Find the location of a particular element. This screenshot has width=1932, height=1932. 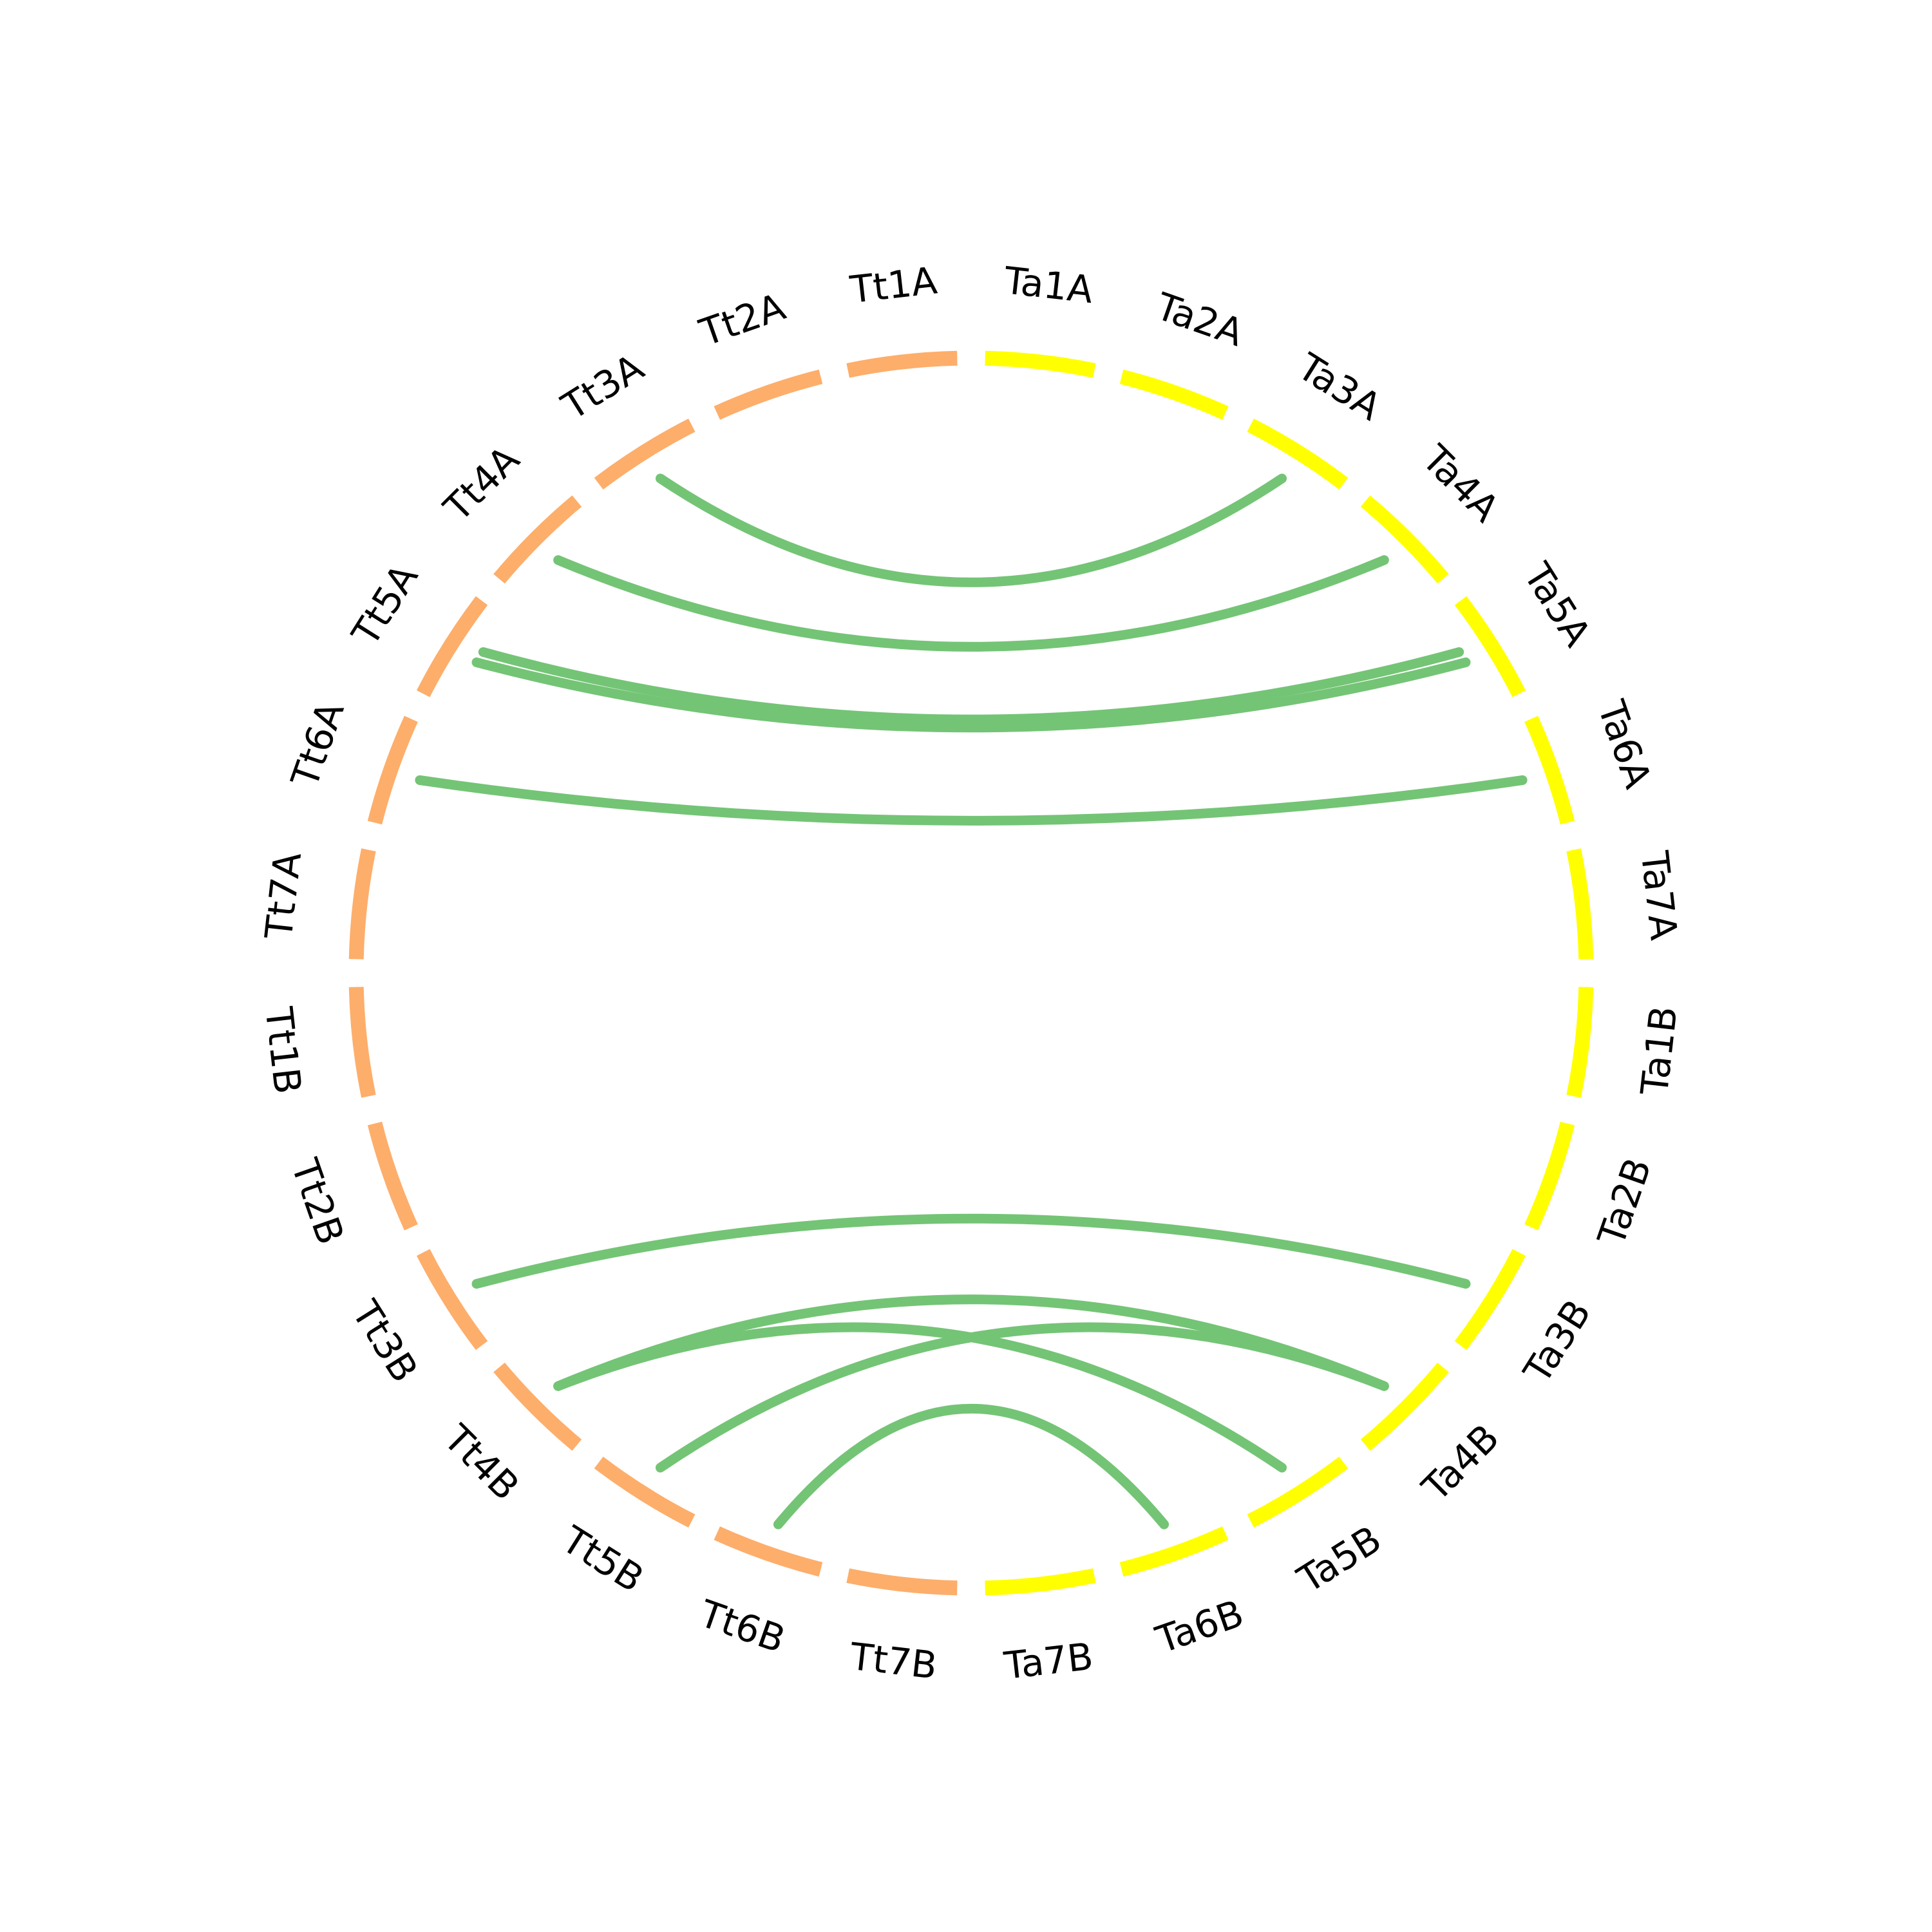

chromosome-tt3a is located at coordinates (645, 454).